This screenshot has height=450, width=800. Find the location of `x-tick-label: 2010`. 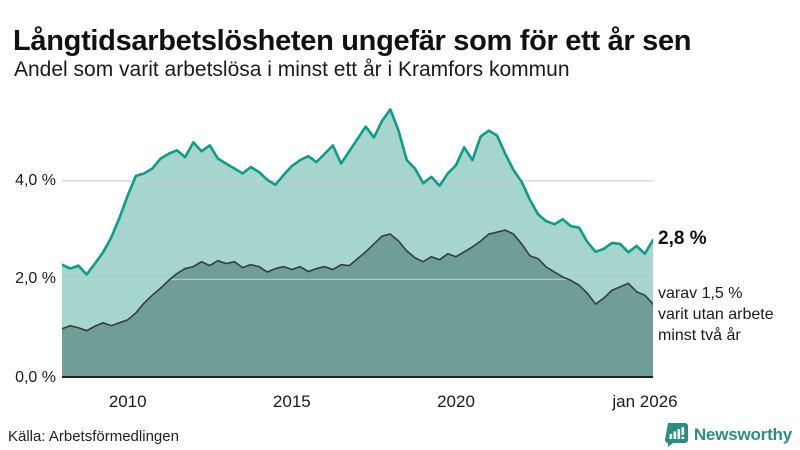

x-tick-label: 2010 is located at coordinates (127, 401).